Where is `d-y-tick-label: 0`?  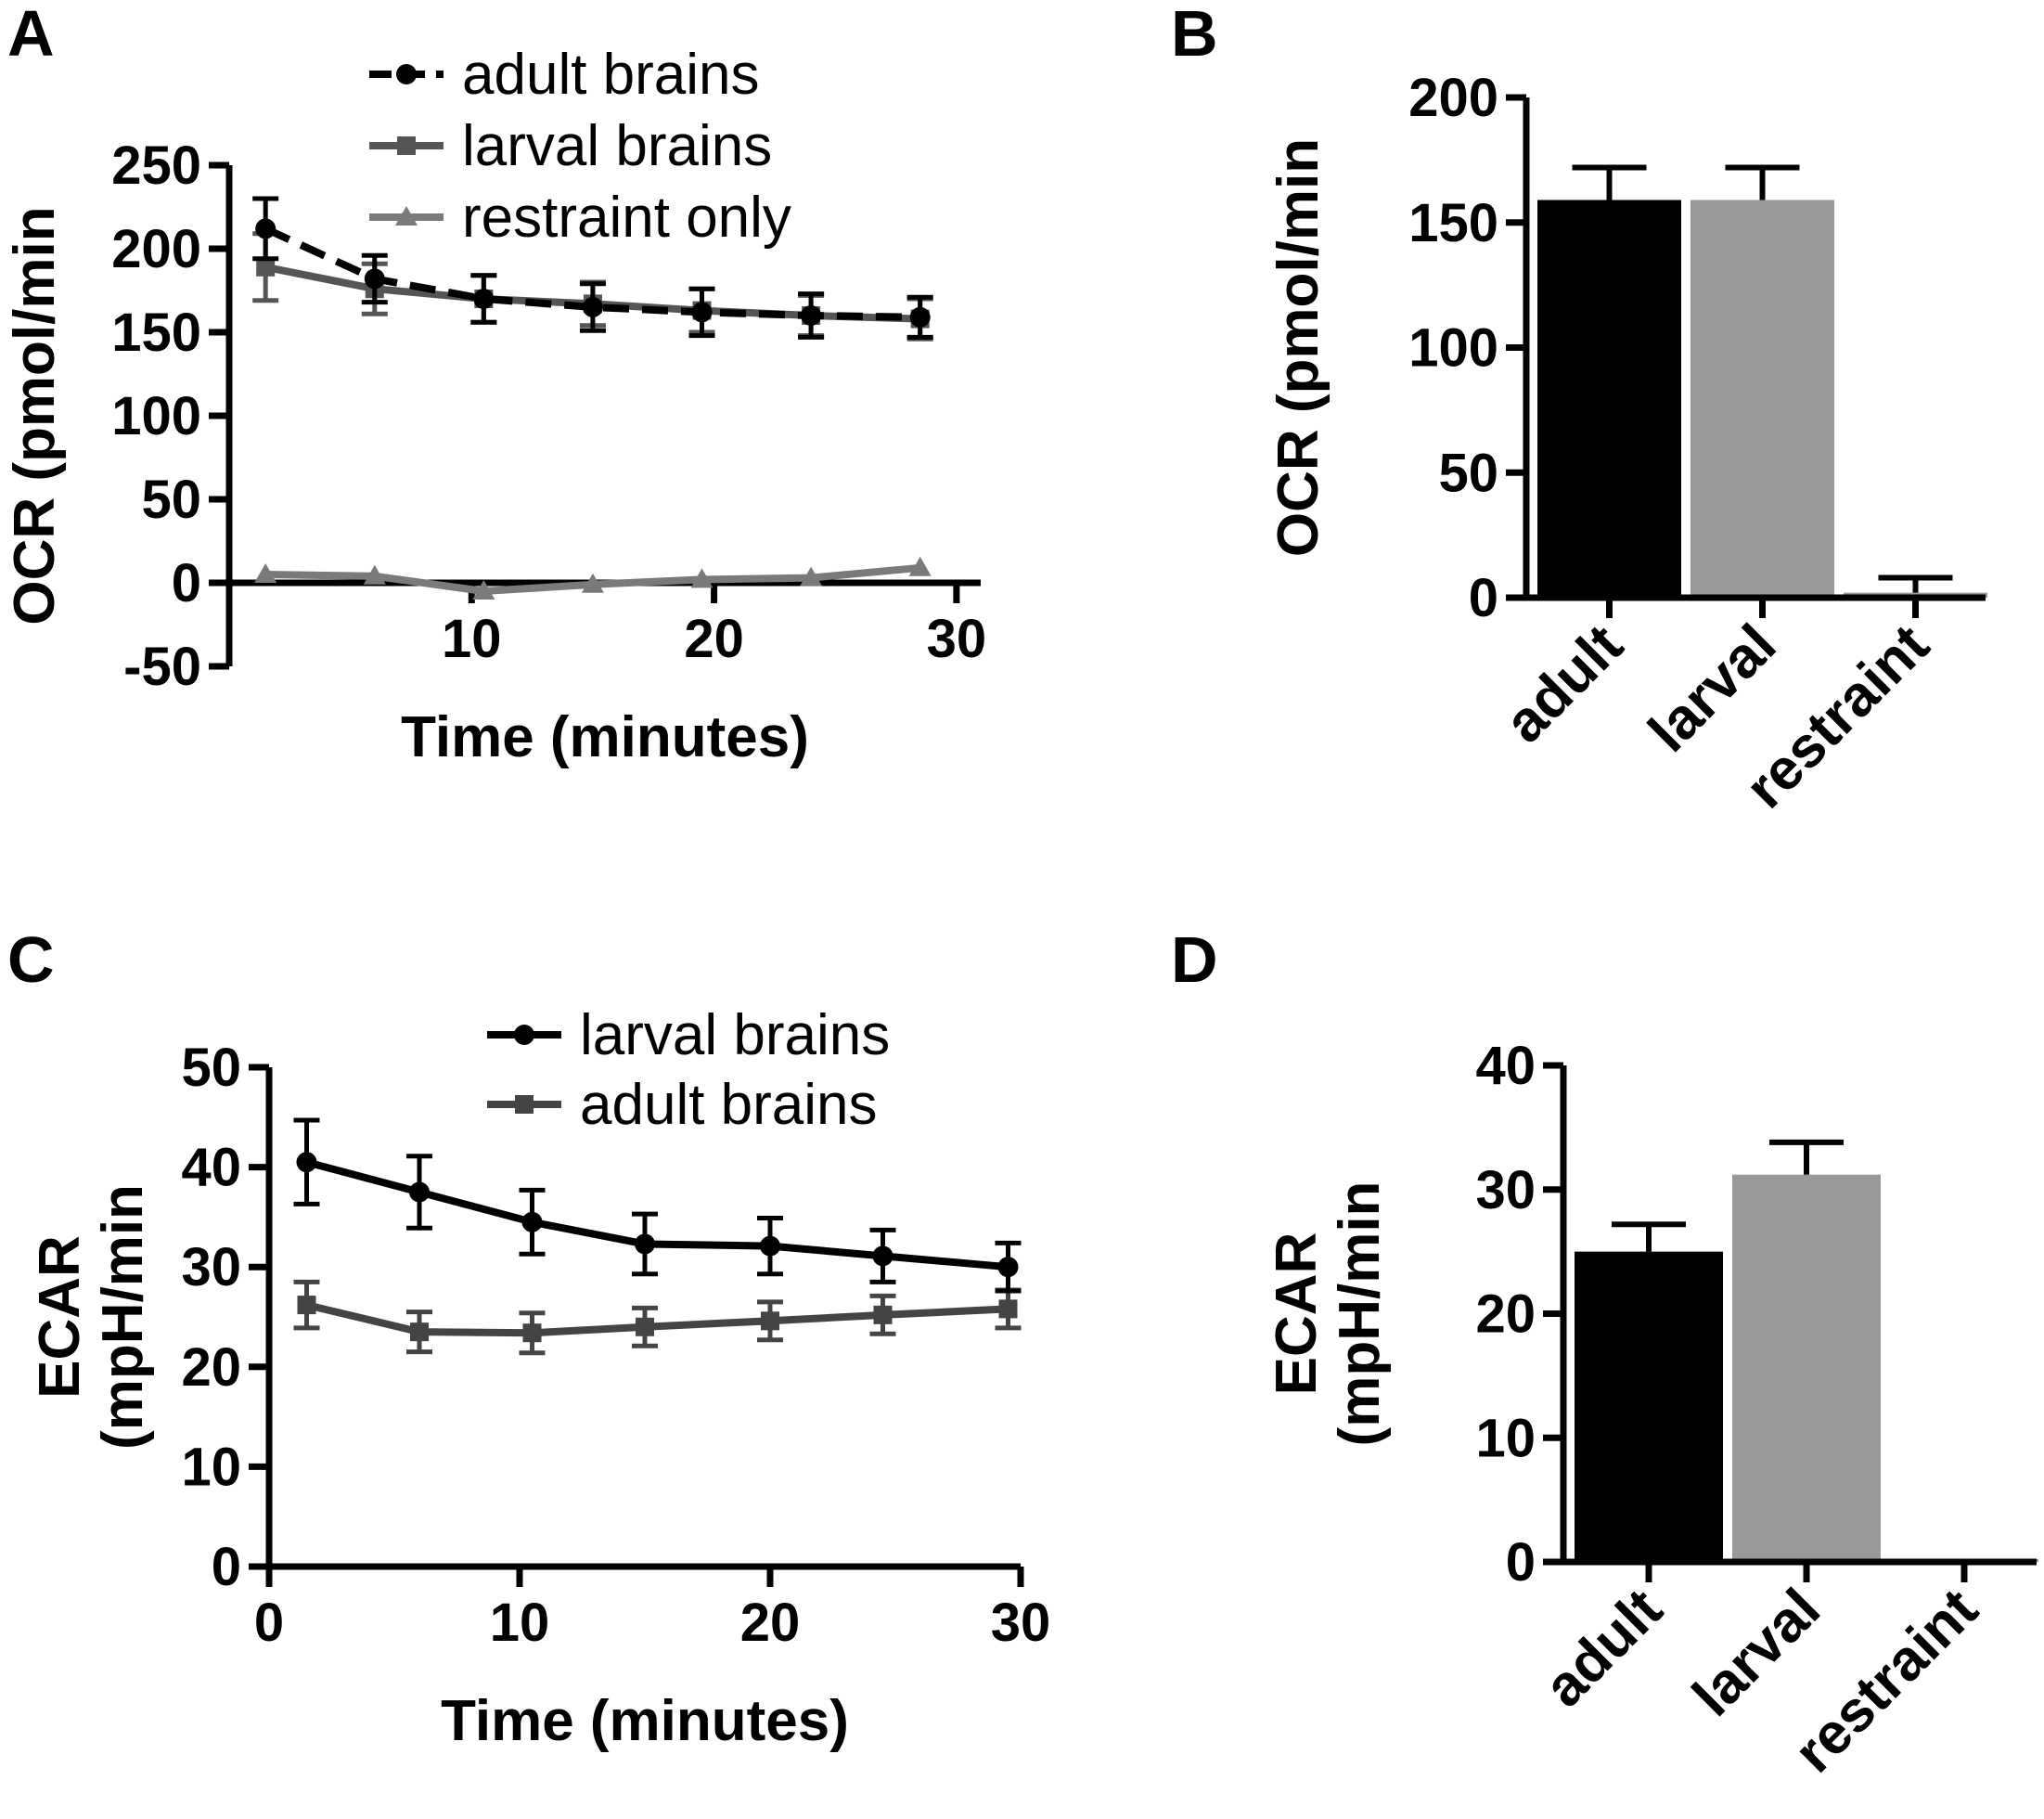 d-y-tick-label: 0 is located at coordinates (1521, 1562).